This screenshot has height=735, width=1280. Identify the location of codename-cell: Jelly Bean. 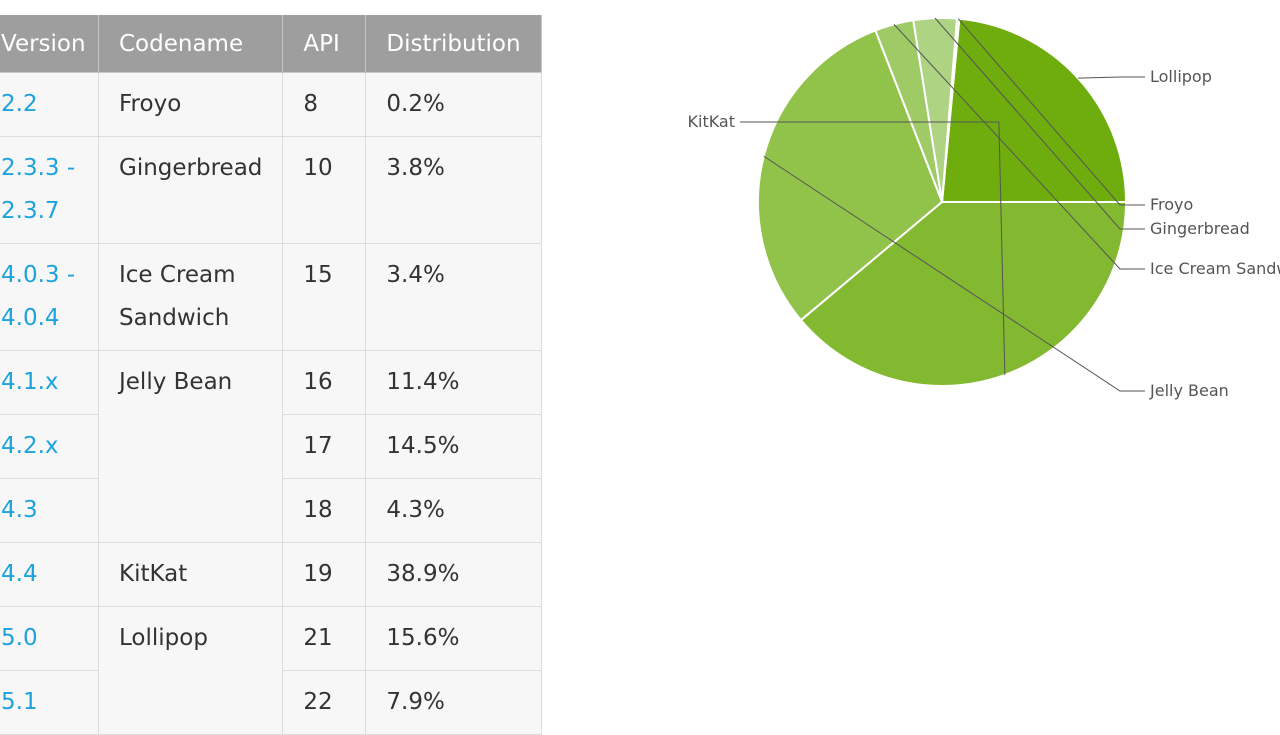
(190, 446).